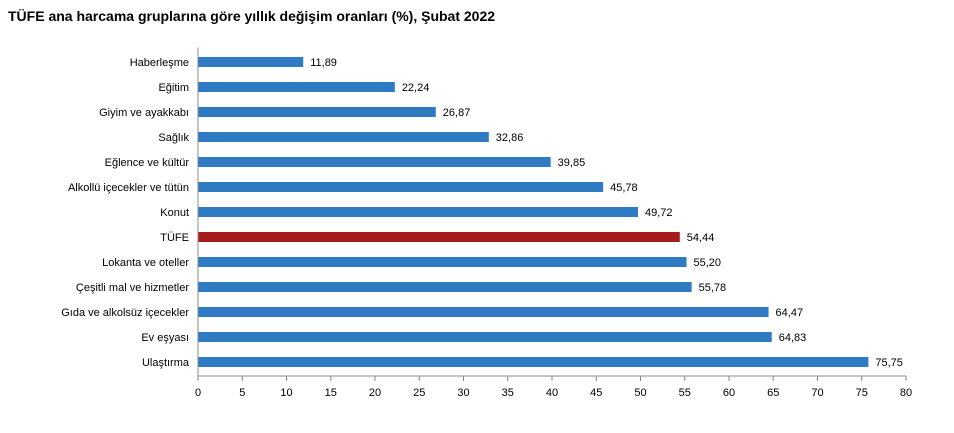 Image resolution: width=954 pixels, height=433 pixels. What do you see at coordinates (790, 313) in the screenshot?
I see `value-label: 64,47` at bounding box center [790, 313].